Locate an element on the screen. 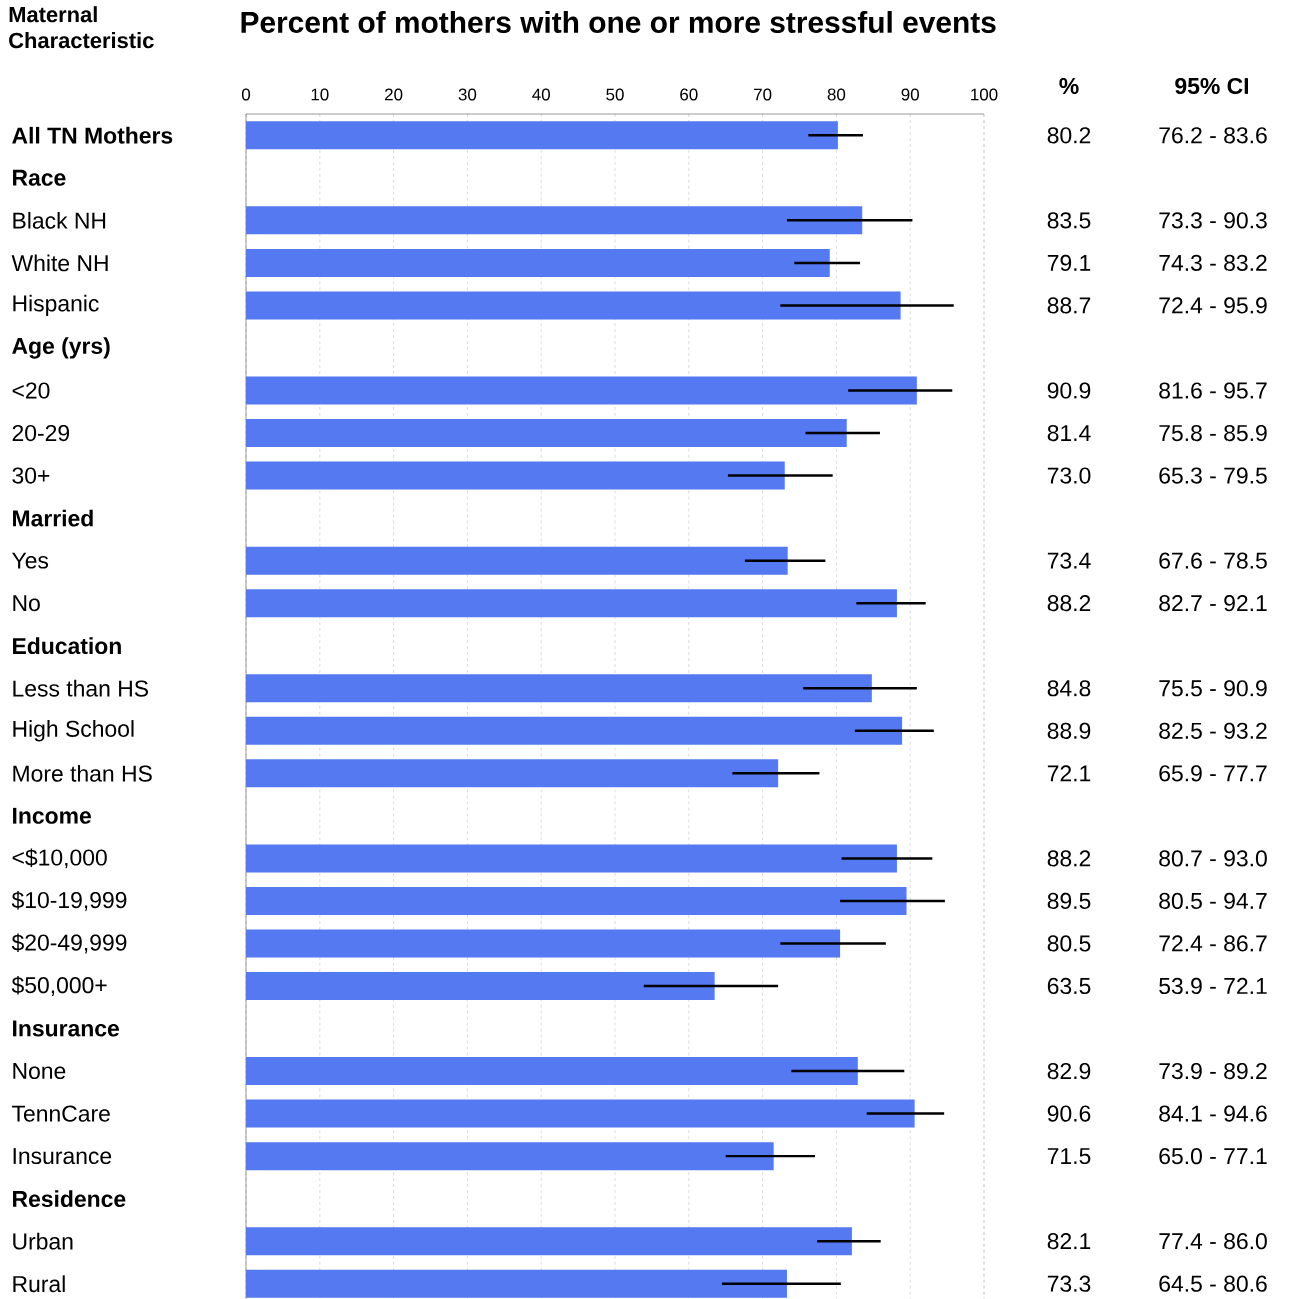 This screenshot has width=1293, height=1299. y-tick-label: 30+ is located at coordinates (31, 475).